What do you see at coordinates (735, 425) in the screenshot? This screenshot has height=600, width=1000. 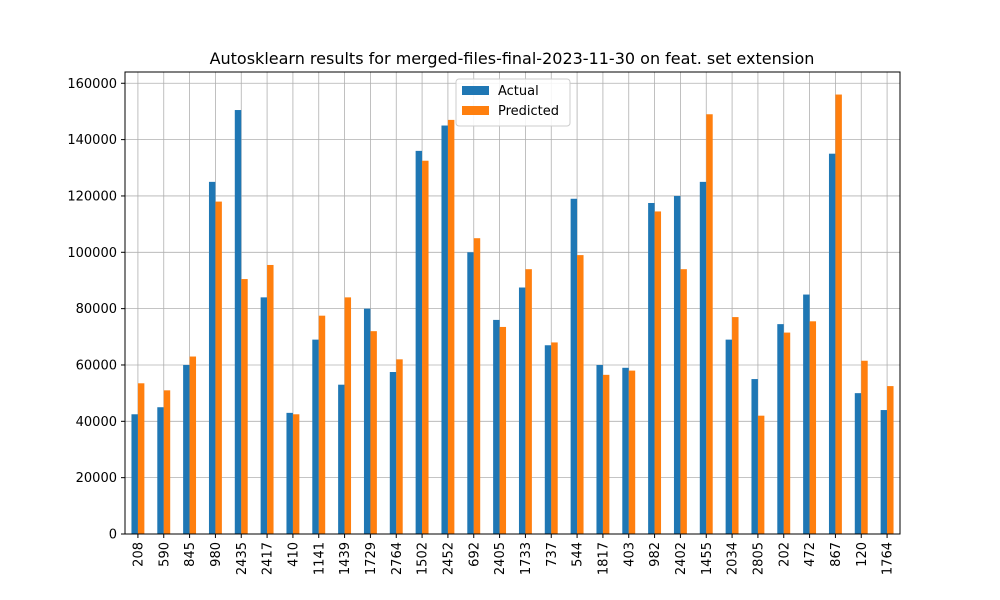 I see `bar-predicted-2034` at bounding box center [735, 425].